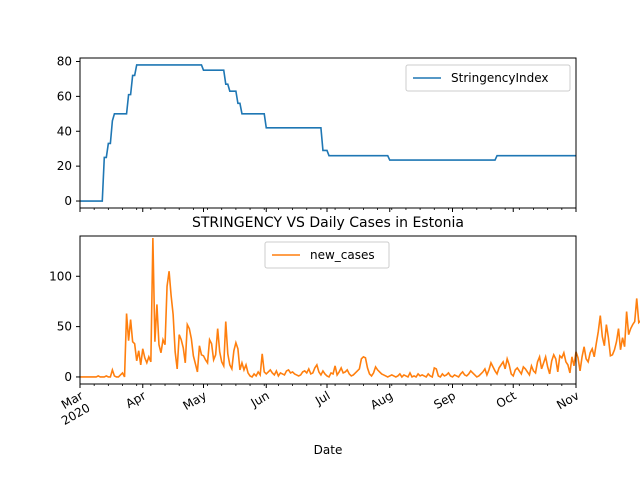 This screenshot has width=640, height=480. I want to click on x-tick-label-line: Jul, so click(322, 398).